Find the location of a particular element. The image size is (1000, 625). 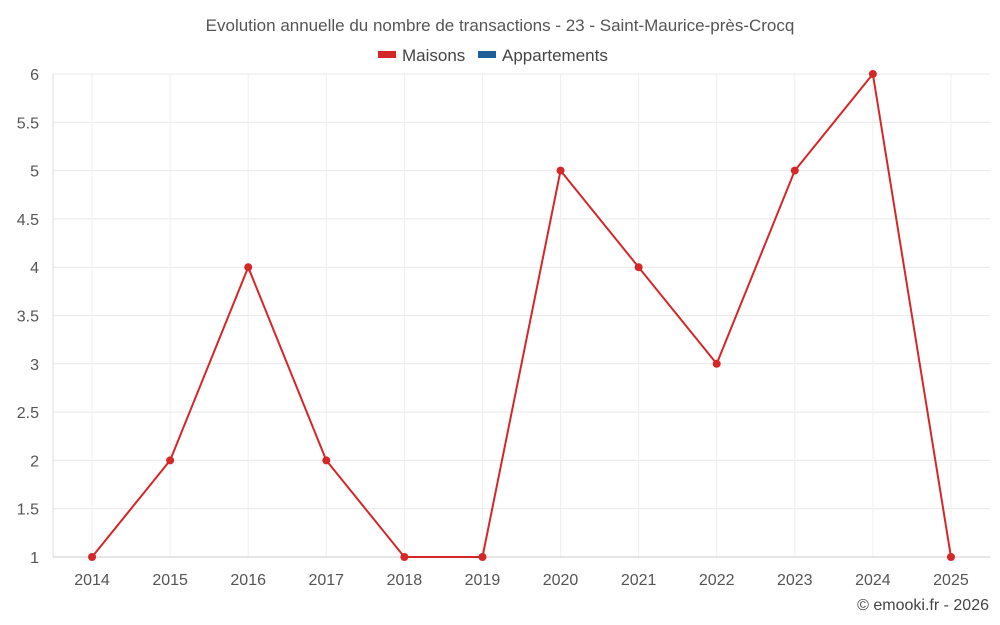

y-tick-label: 2 is located at coordinates (34, 461).